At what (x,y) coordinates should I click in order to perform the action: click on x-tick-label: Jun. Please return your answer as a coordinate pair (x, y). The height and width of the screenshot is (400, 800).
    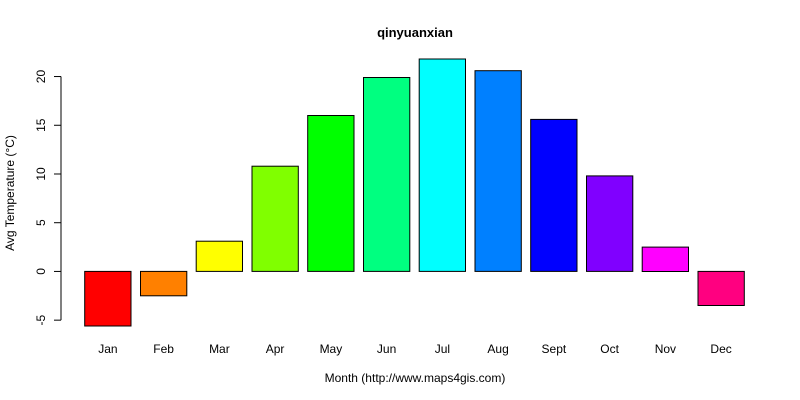
    Looking at the image, I should click on (386, 349).